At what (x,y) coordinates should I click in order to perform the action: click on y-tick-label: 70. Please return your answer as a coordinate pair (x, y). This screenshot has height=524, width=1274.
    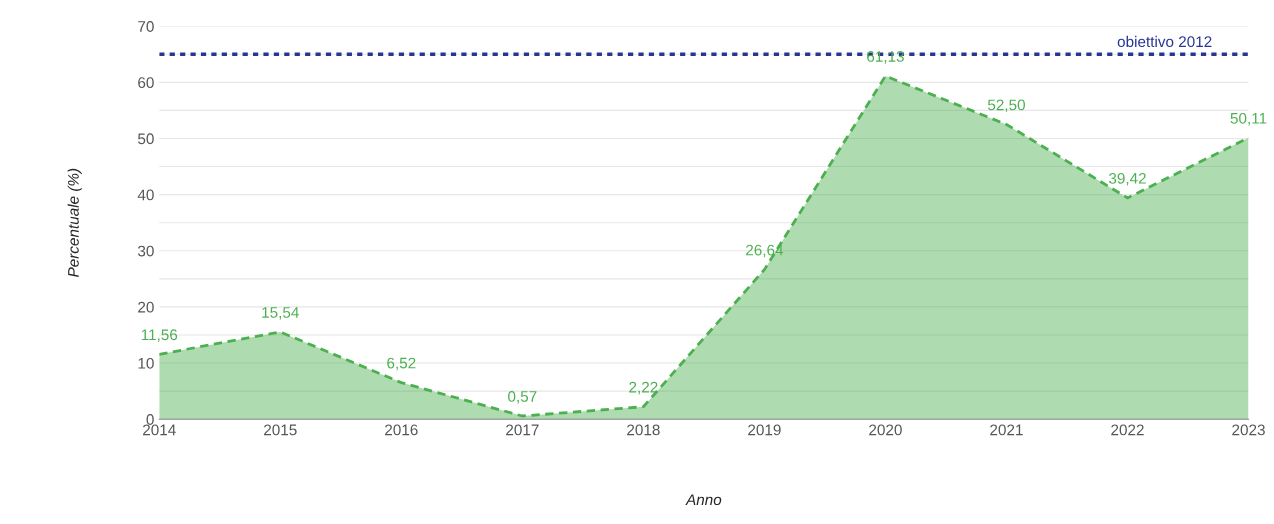
    Looking at the image, I should click on (146, 26).